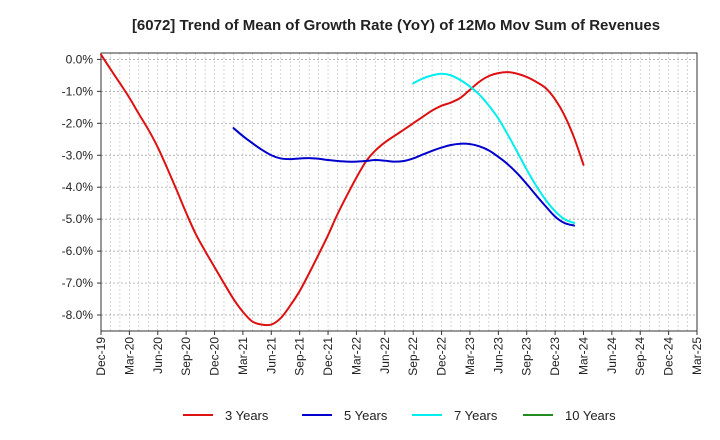 This screenshot has height=440, width=720. Describe the element at coordinates (247, 415) in the screenshot. I see `legend-label-3-years: 3 Years` at that location.